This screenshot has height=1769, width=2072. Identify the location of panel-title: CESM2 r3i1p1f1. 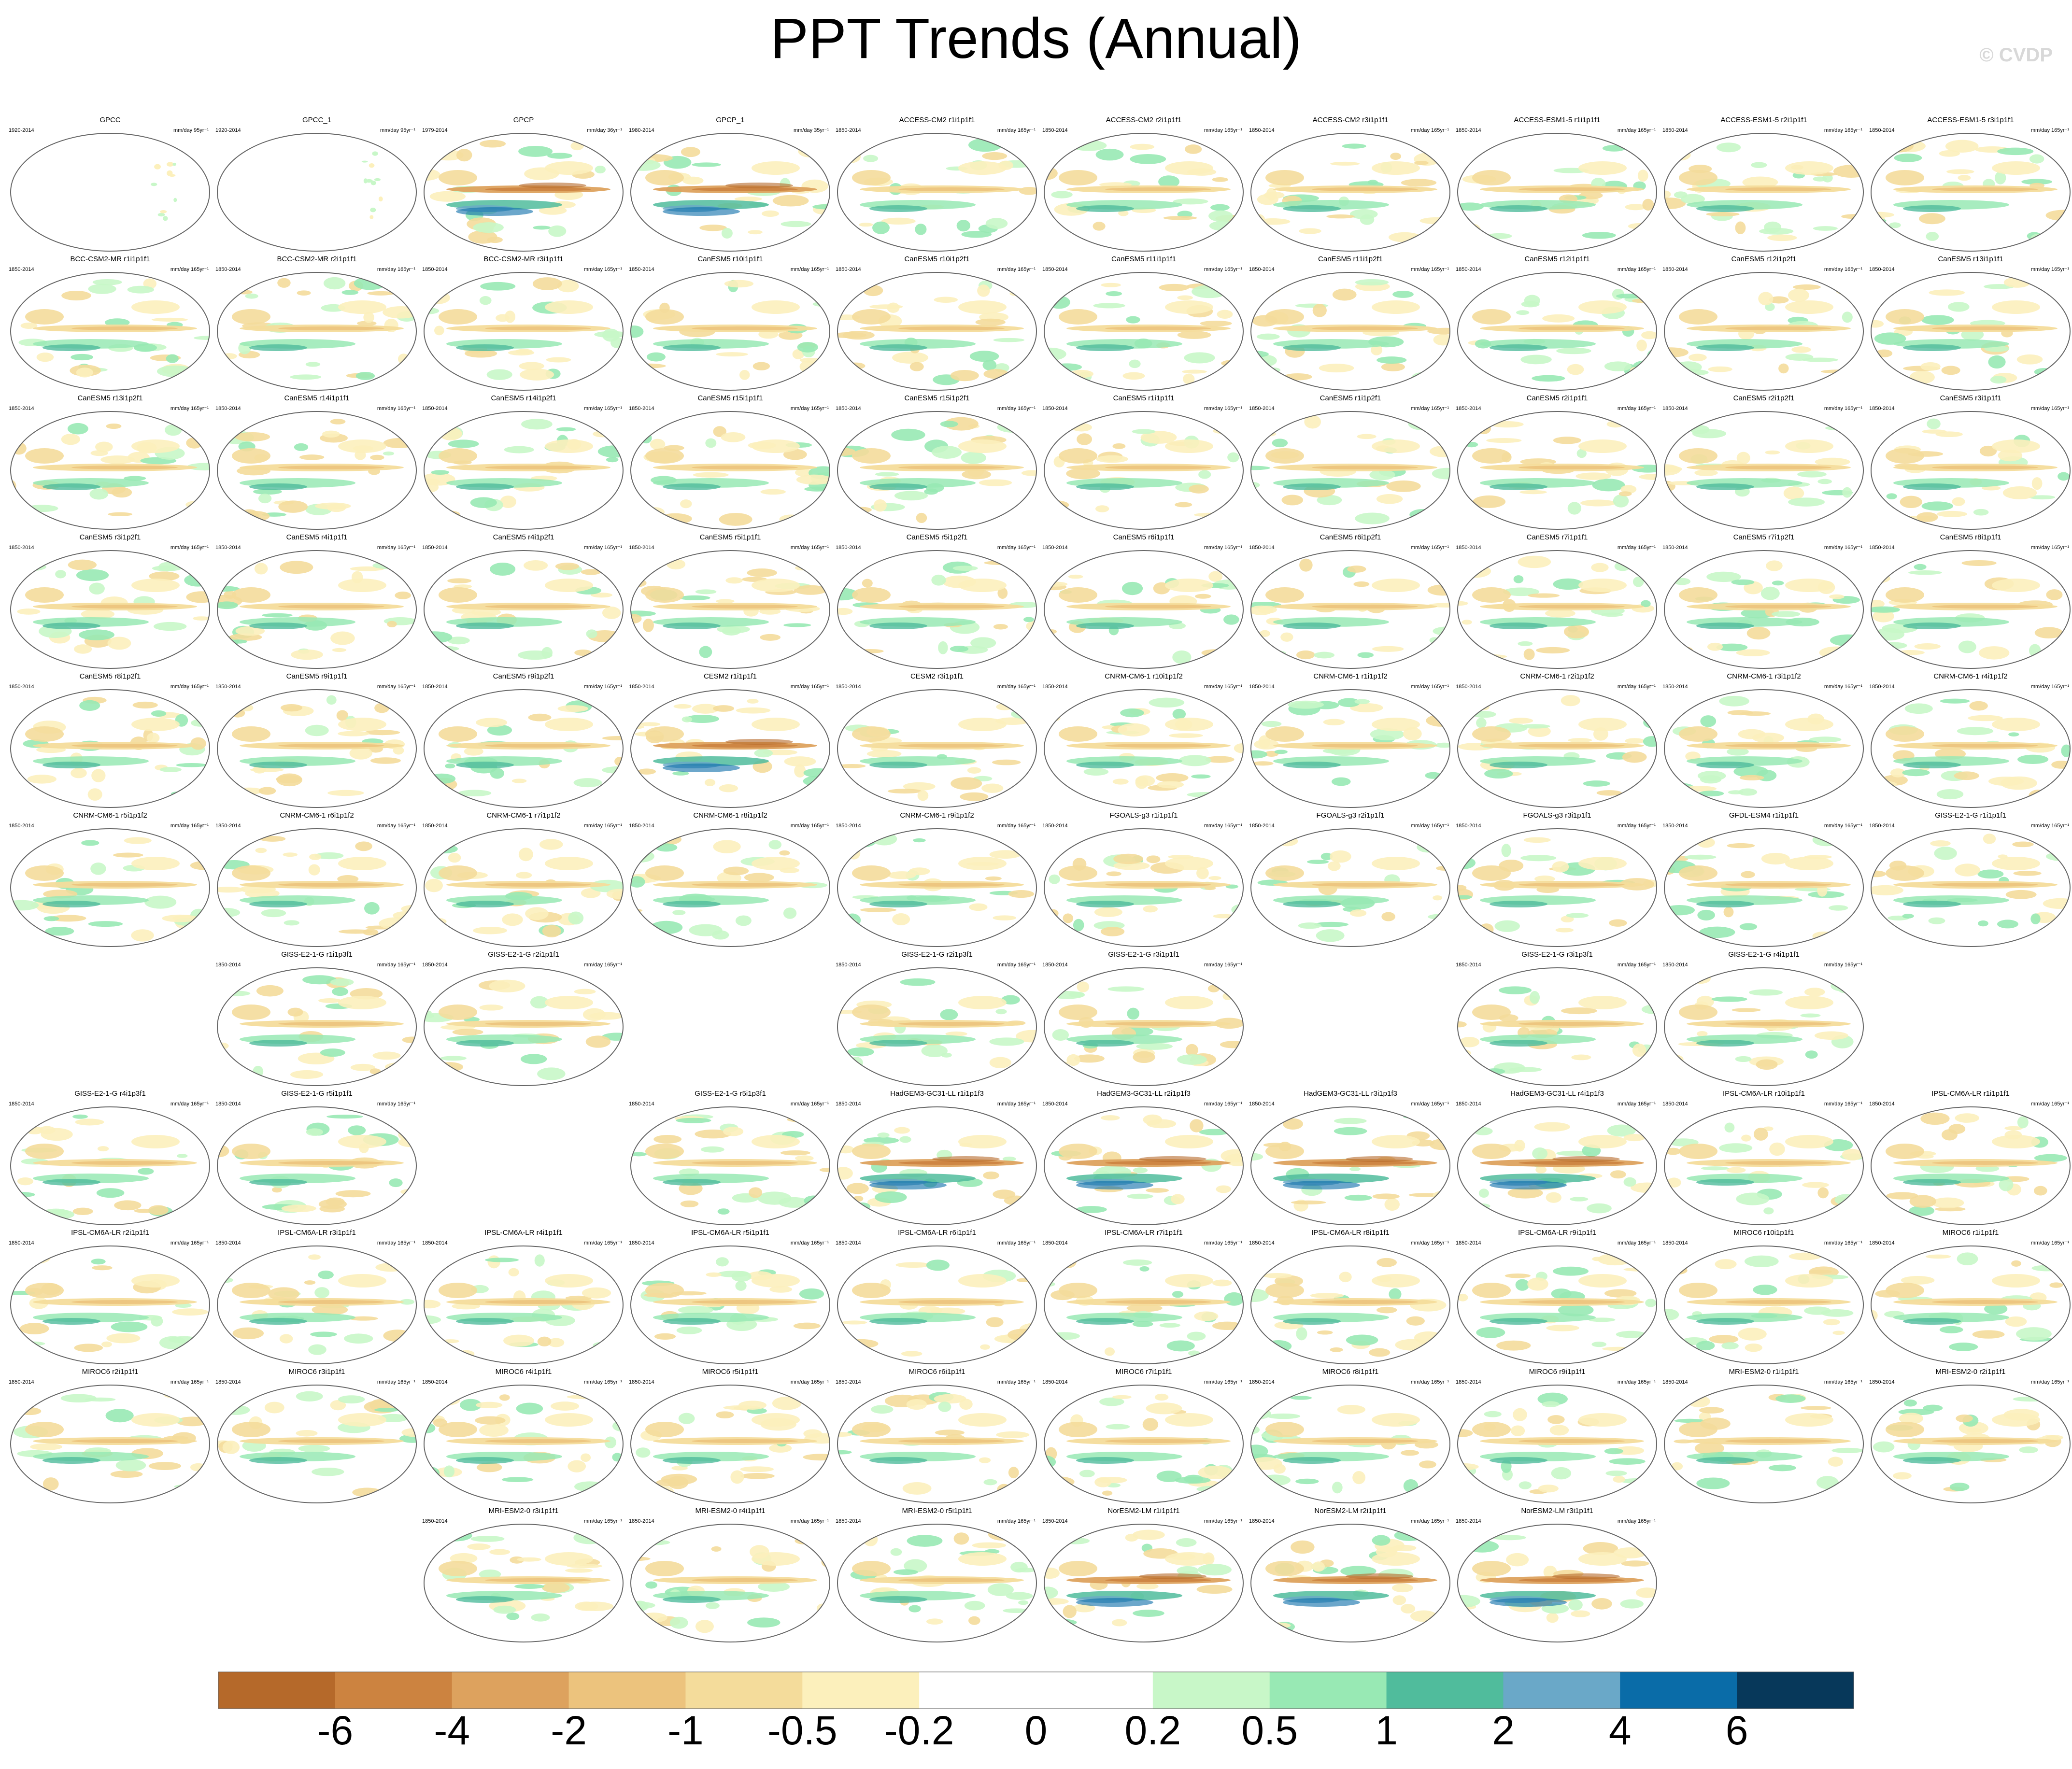
(937, 676).